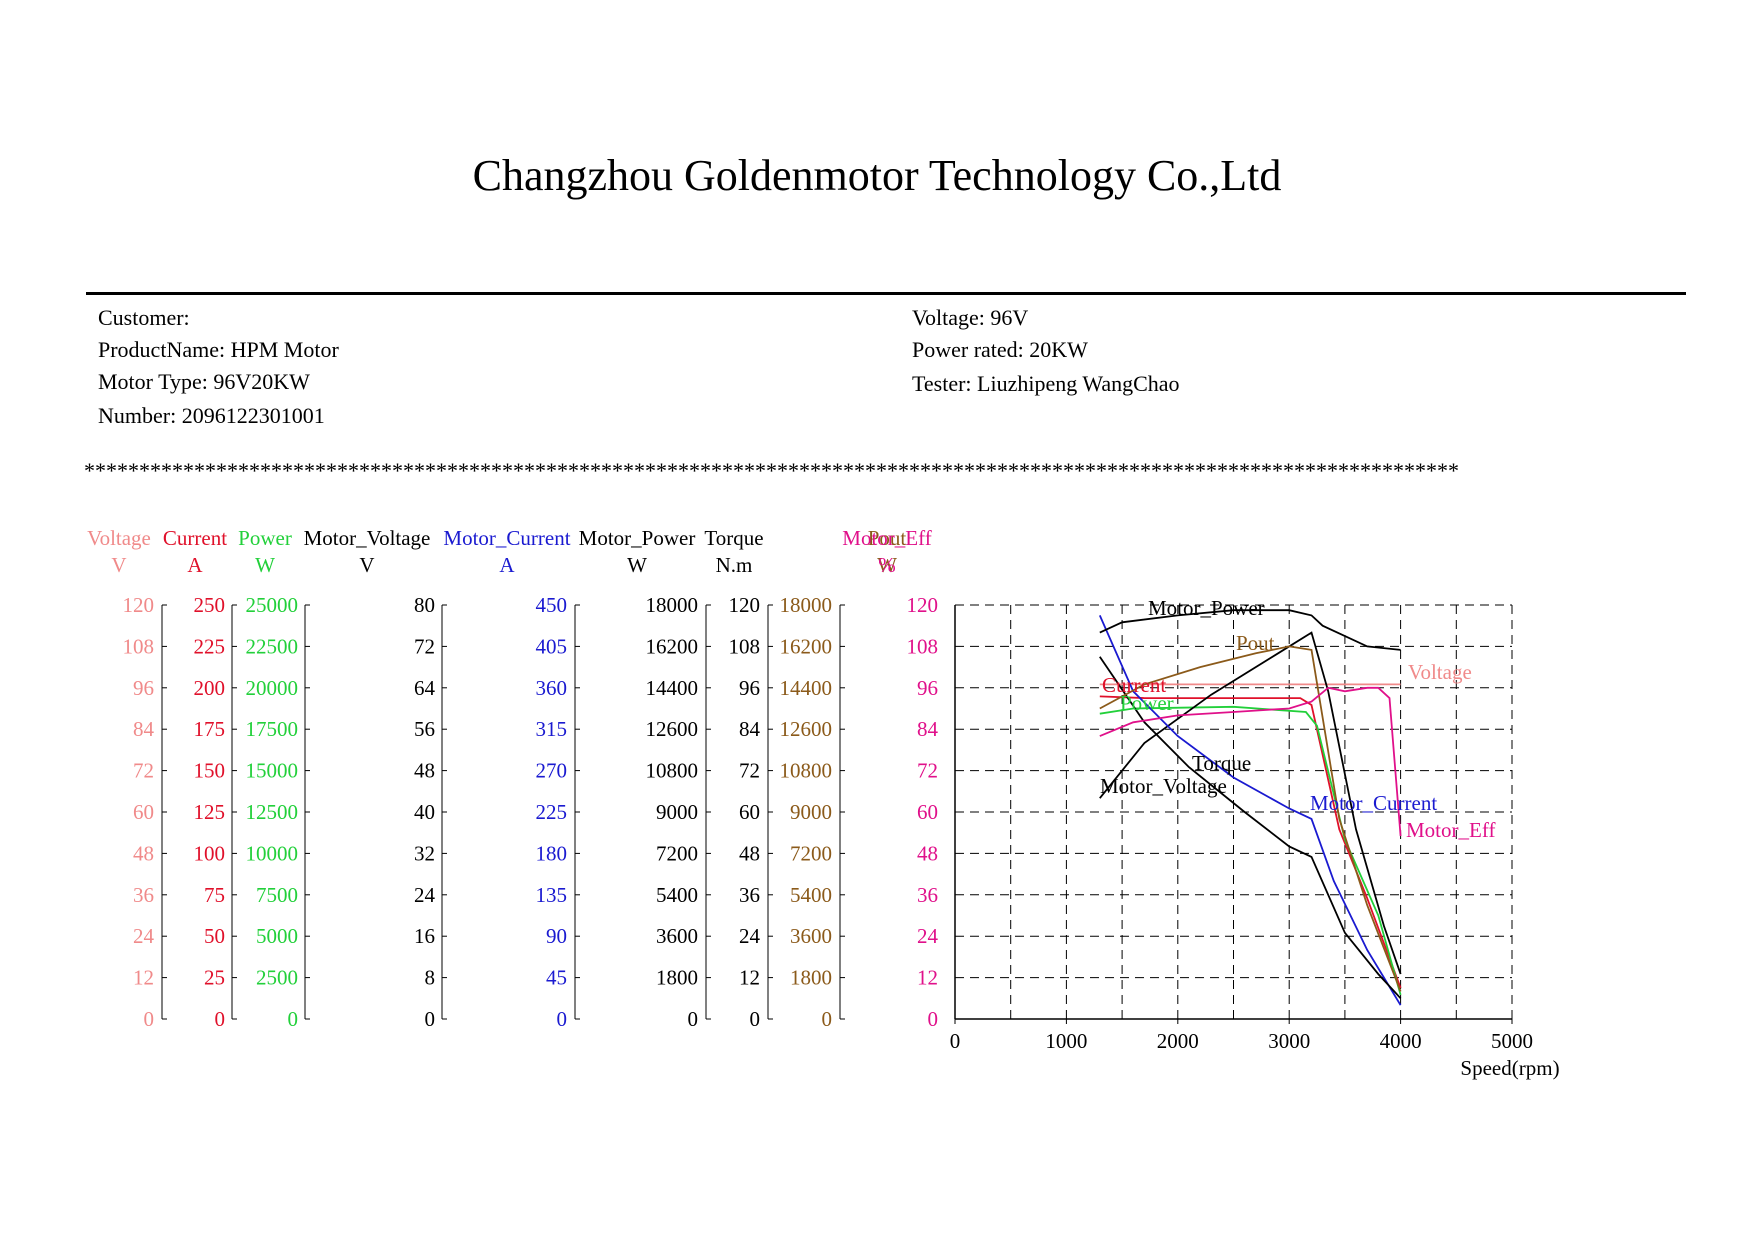  Describe the element at coordinates (749, 771) in the screenshot. I see `axis-tick-label: 72` at that location.